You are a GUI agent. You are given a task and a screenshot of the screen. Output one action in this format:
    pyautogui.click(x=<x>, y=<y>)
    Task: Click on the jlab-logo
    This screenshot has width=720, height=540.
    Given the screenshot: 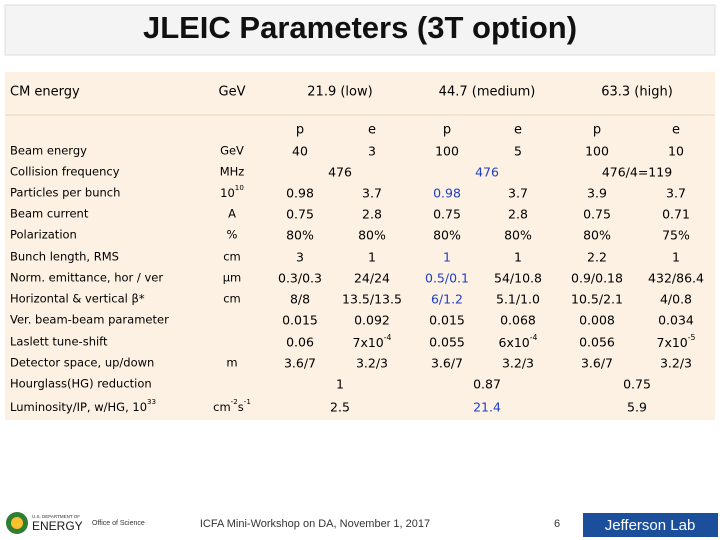 What is the action you would take?
    pyautogui.click(x=650, y=525)
    